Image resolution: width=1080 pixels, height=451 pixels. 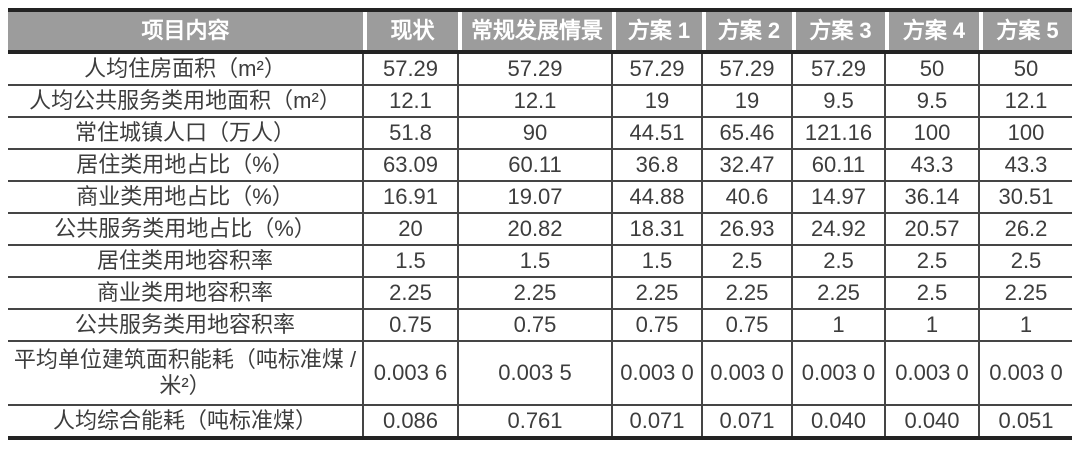 I want to click on table-row: 公共服务类用地容积率 0.75 0.75 0.75 0.75 1 1 1, so click(x=540, y=325).